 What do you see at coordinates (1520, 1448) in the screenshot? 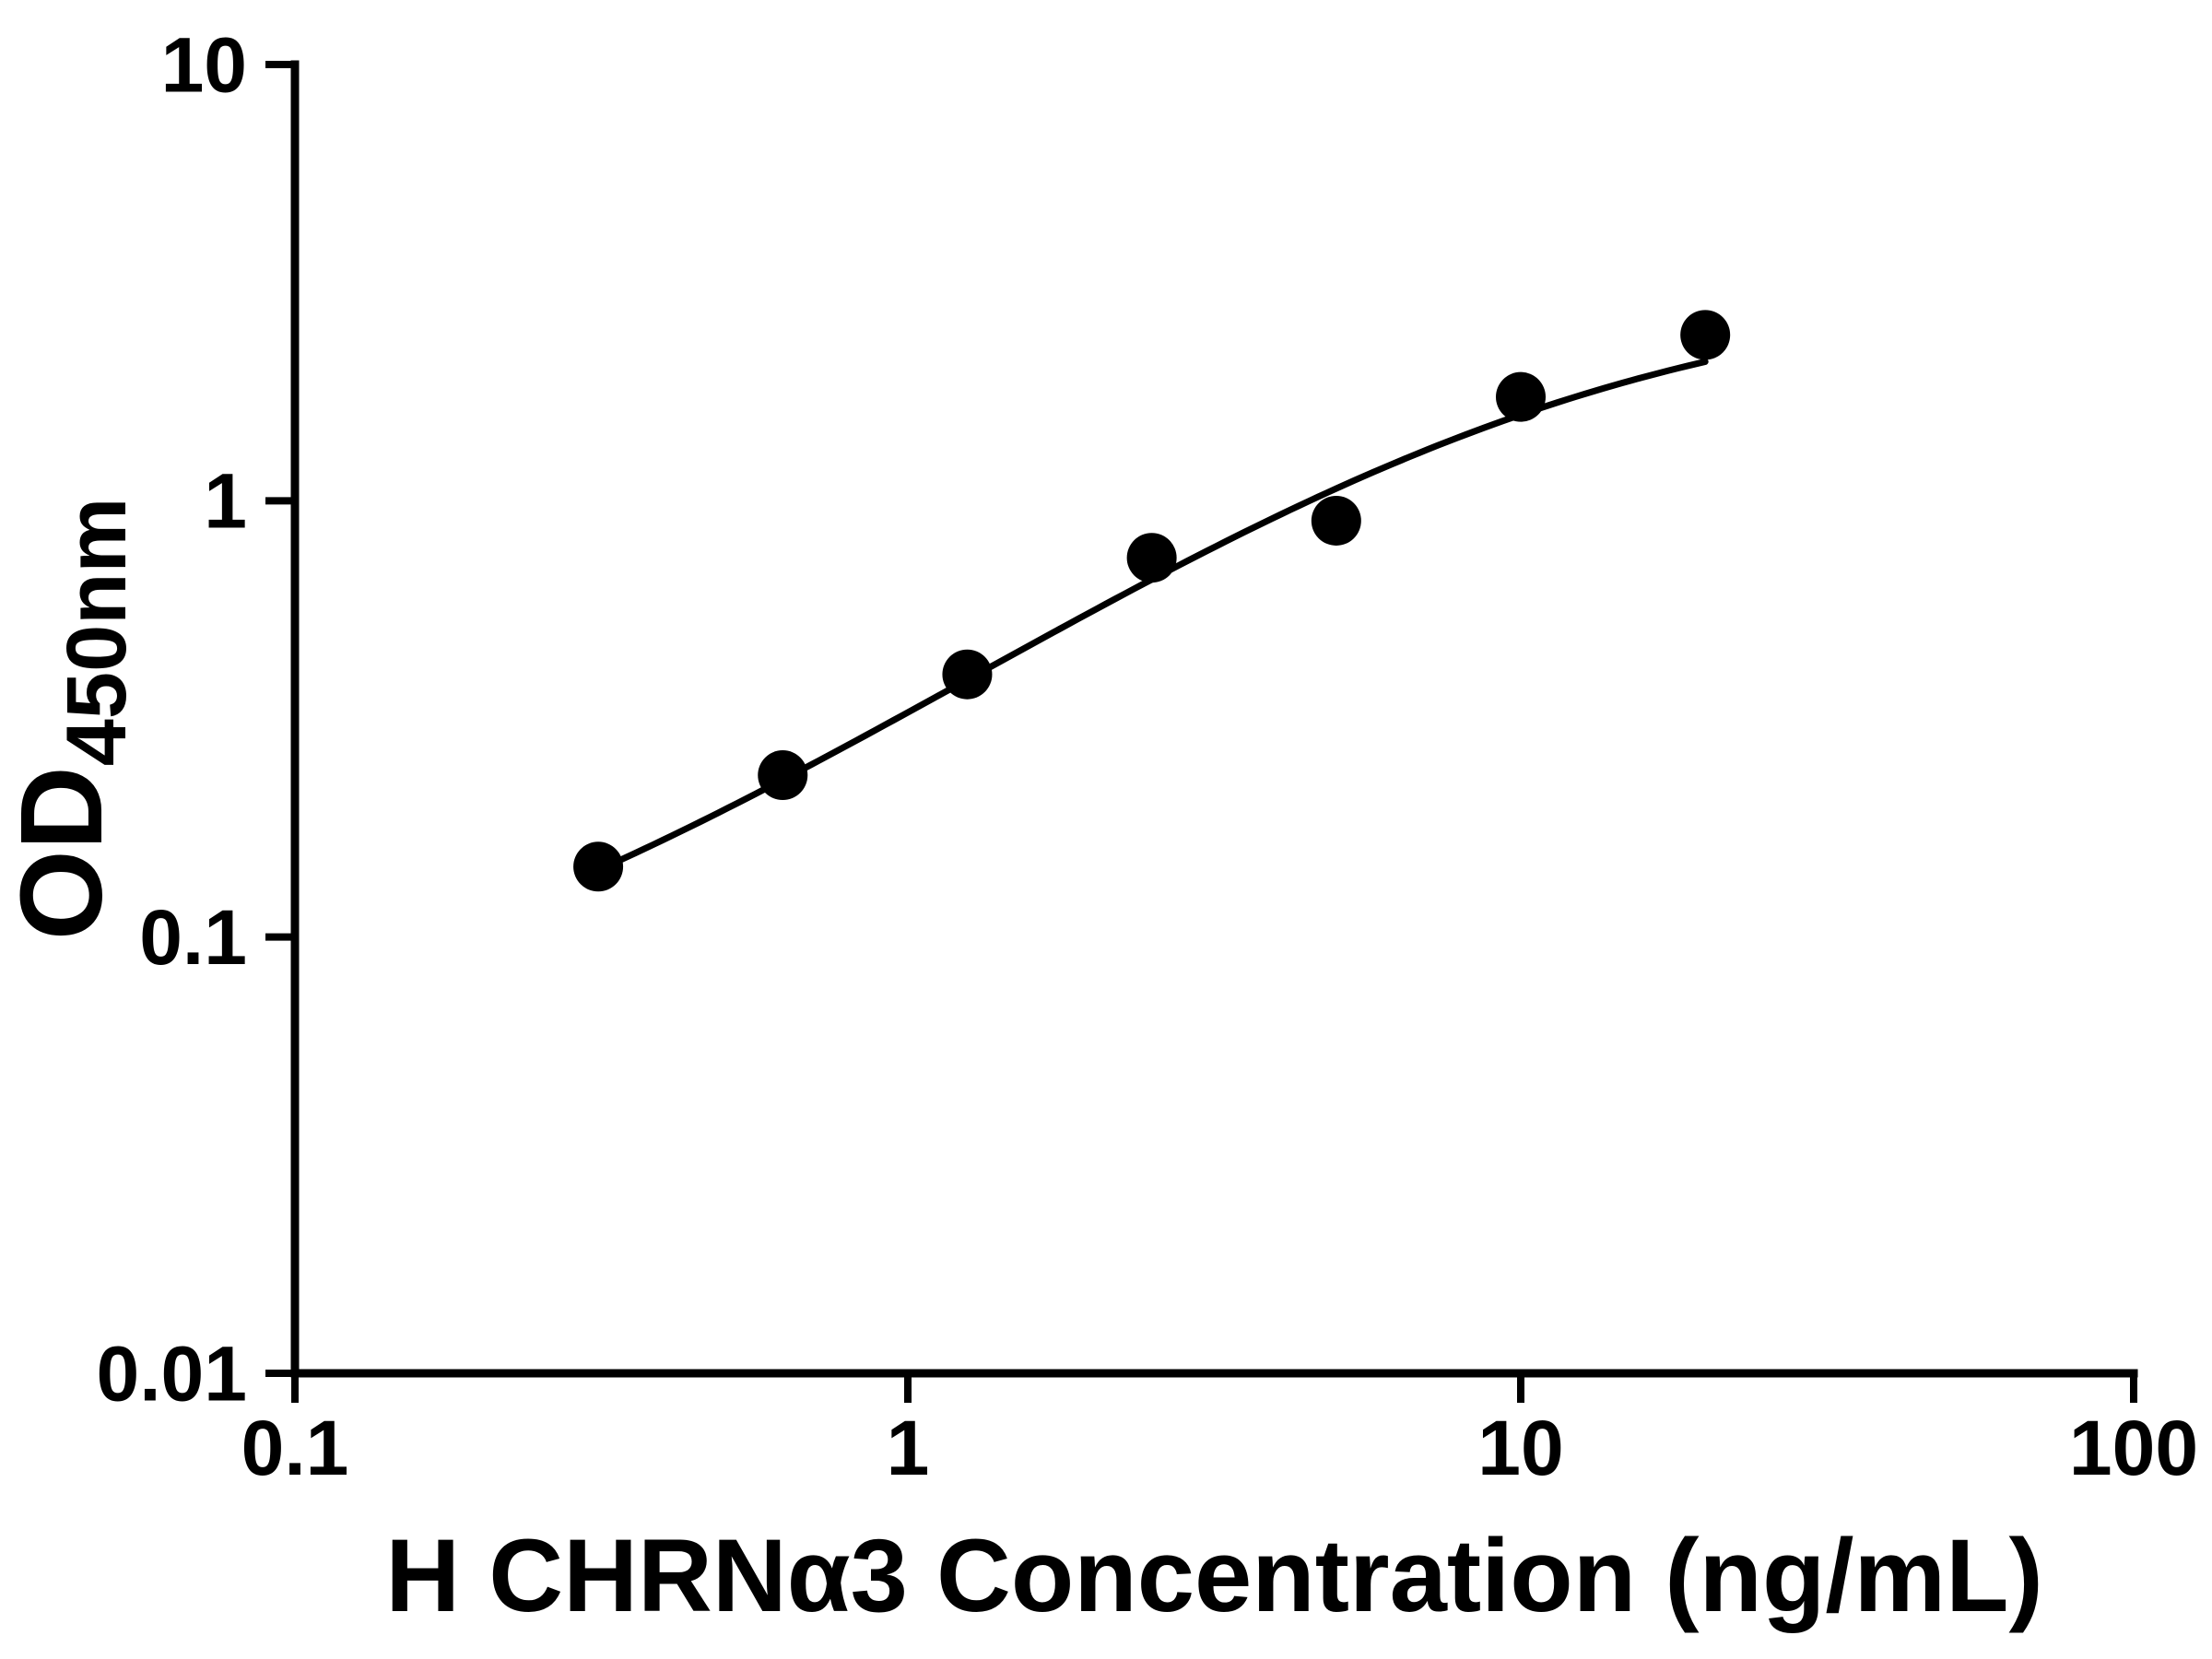
I see `x-tick-label: 10` at bounding box center [1520, 1448].